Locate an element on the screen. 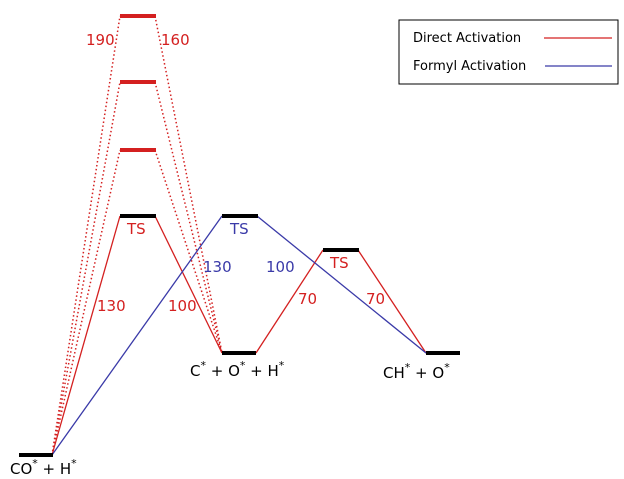 The image size is (624, 479). ts-label-direct-2: TS is located at coordinates (339, 263).